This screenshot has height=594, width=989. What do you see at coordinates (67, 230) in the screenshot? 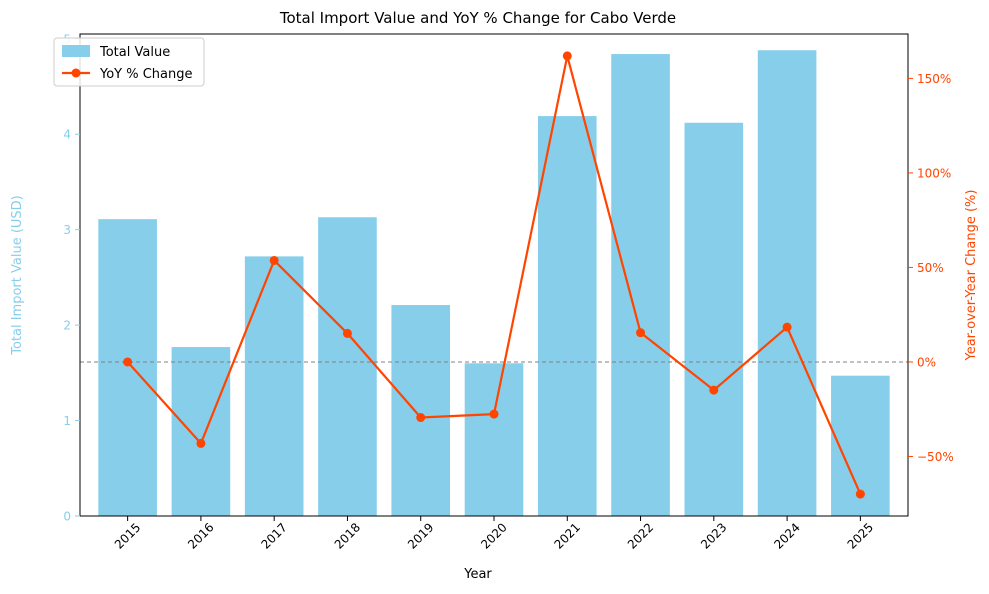
I see `y-left-tick-label: 3` at bounding box center [67, 230].